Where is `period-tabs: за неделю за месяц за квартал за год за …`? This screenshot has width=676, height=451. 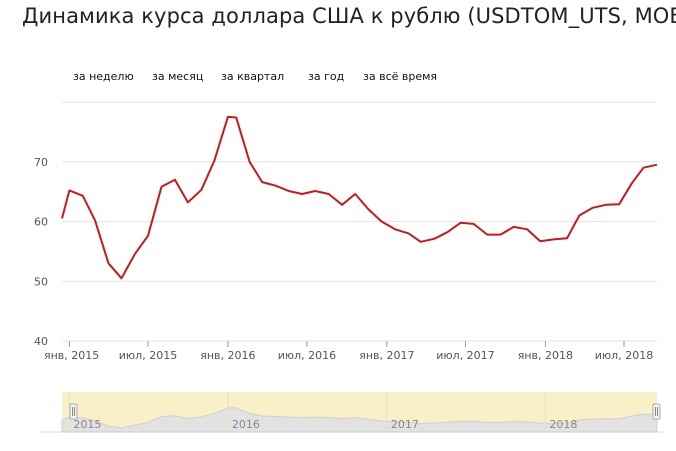 period-tabs: за неделю за месяц за квартал за год за … is located at coordinates (338, 78).